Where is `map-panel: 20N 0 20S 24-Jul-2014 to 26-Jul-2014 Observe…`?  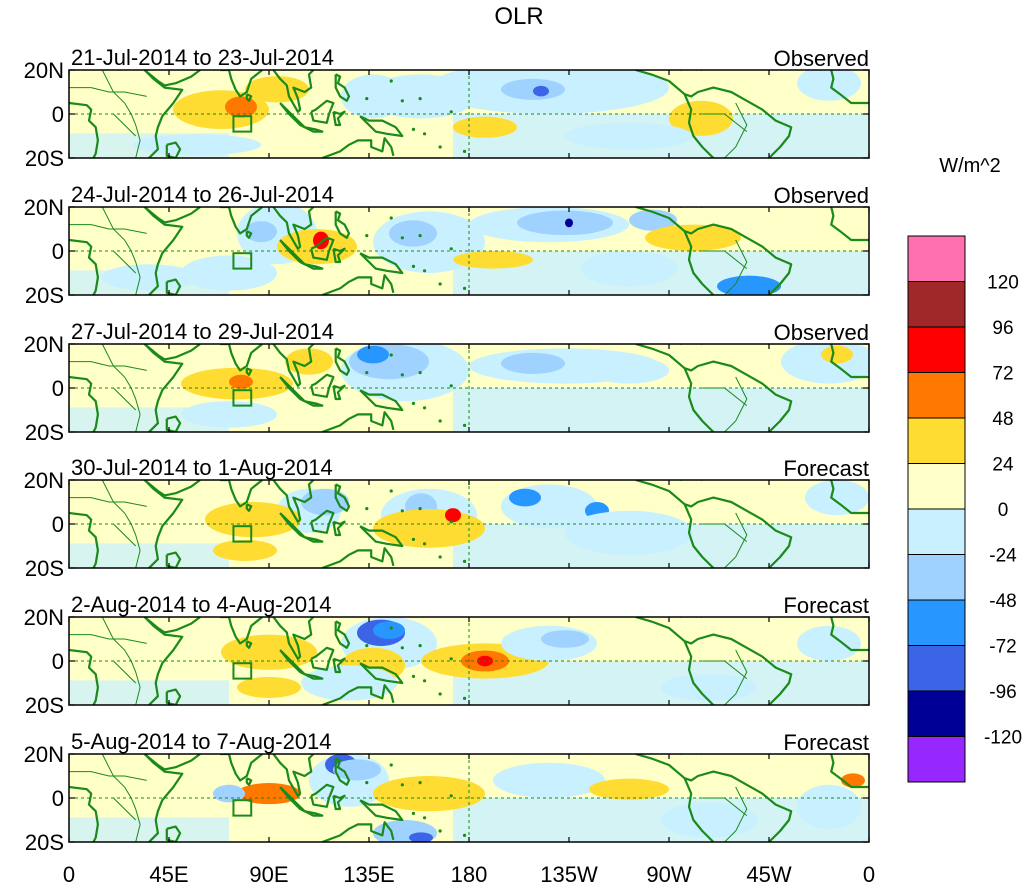 map-panel: 20N 0 20S 24-Jul-2014 to 26-Jul-2014 Observe… is located at coordinates (447, 245).